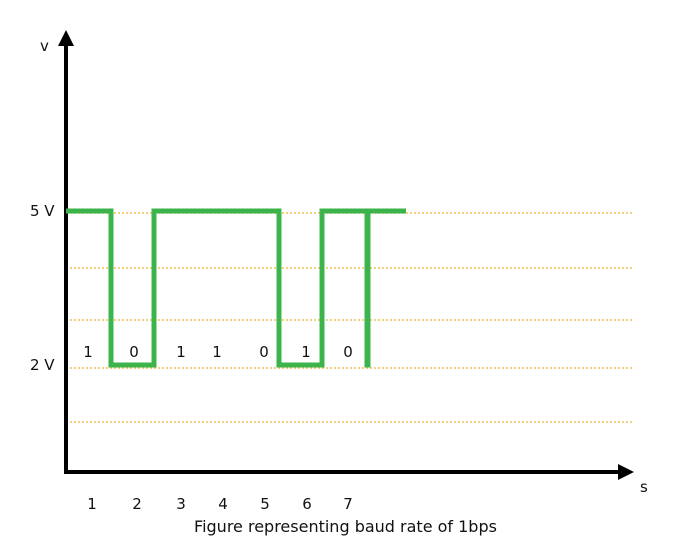  I want to click on x-tick-label: 3, so click(181, 504).